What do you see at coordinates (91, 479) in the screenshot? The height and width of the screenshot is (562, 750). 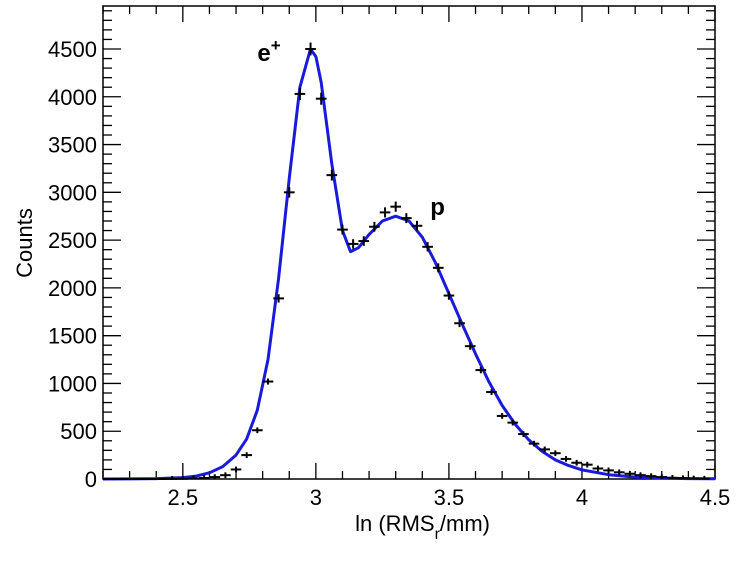 I see `y-tick-label: 0` at bounding box center [91, 479].